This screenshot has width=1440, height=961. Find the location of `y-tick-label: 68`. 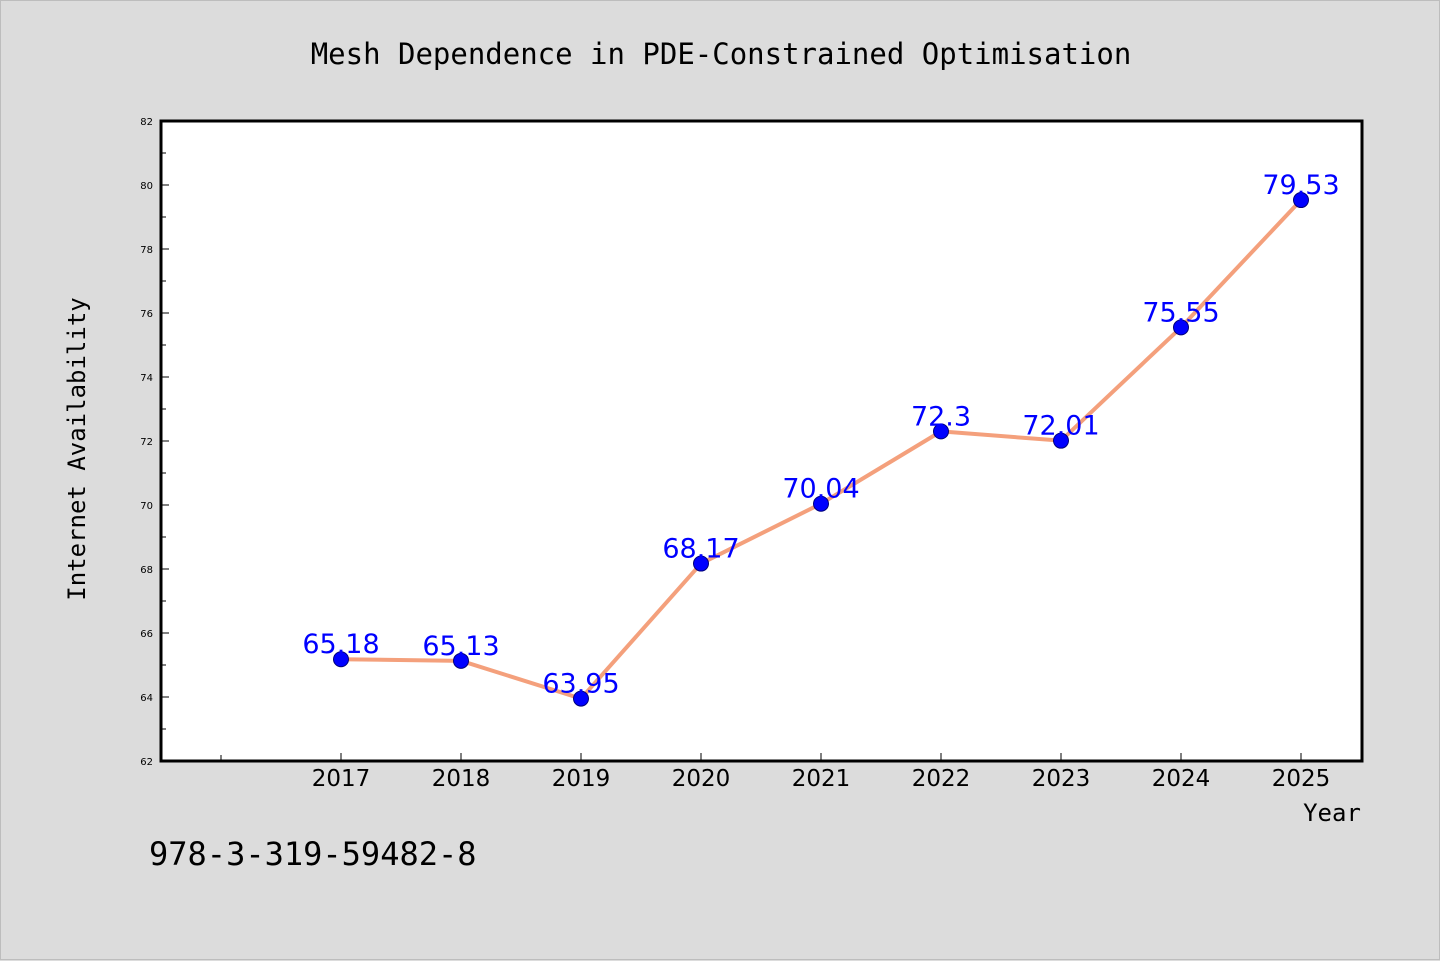

y-tick-label: 68 is located at coordinates (146, 570).